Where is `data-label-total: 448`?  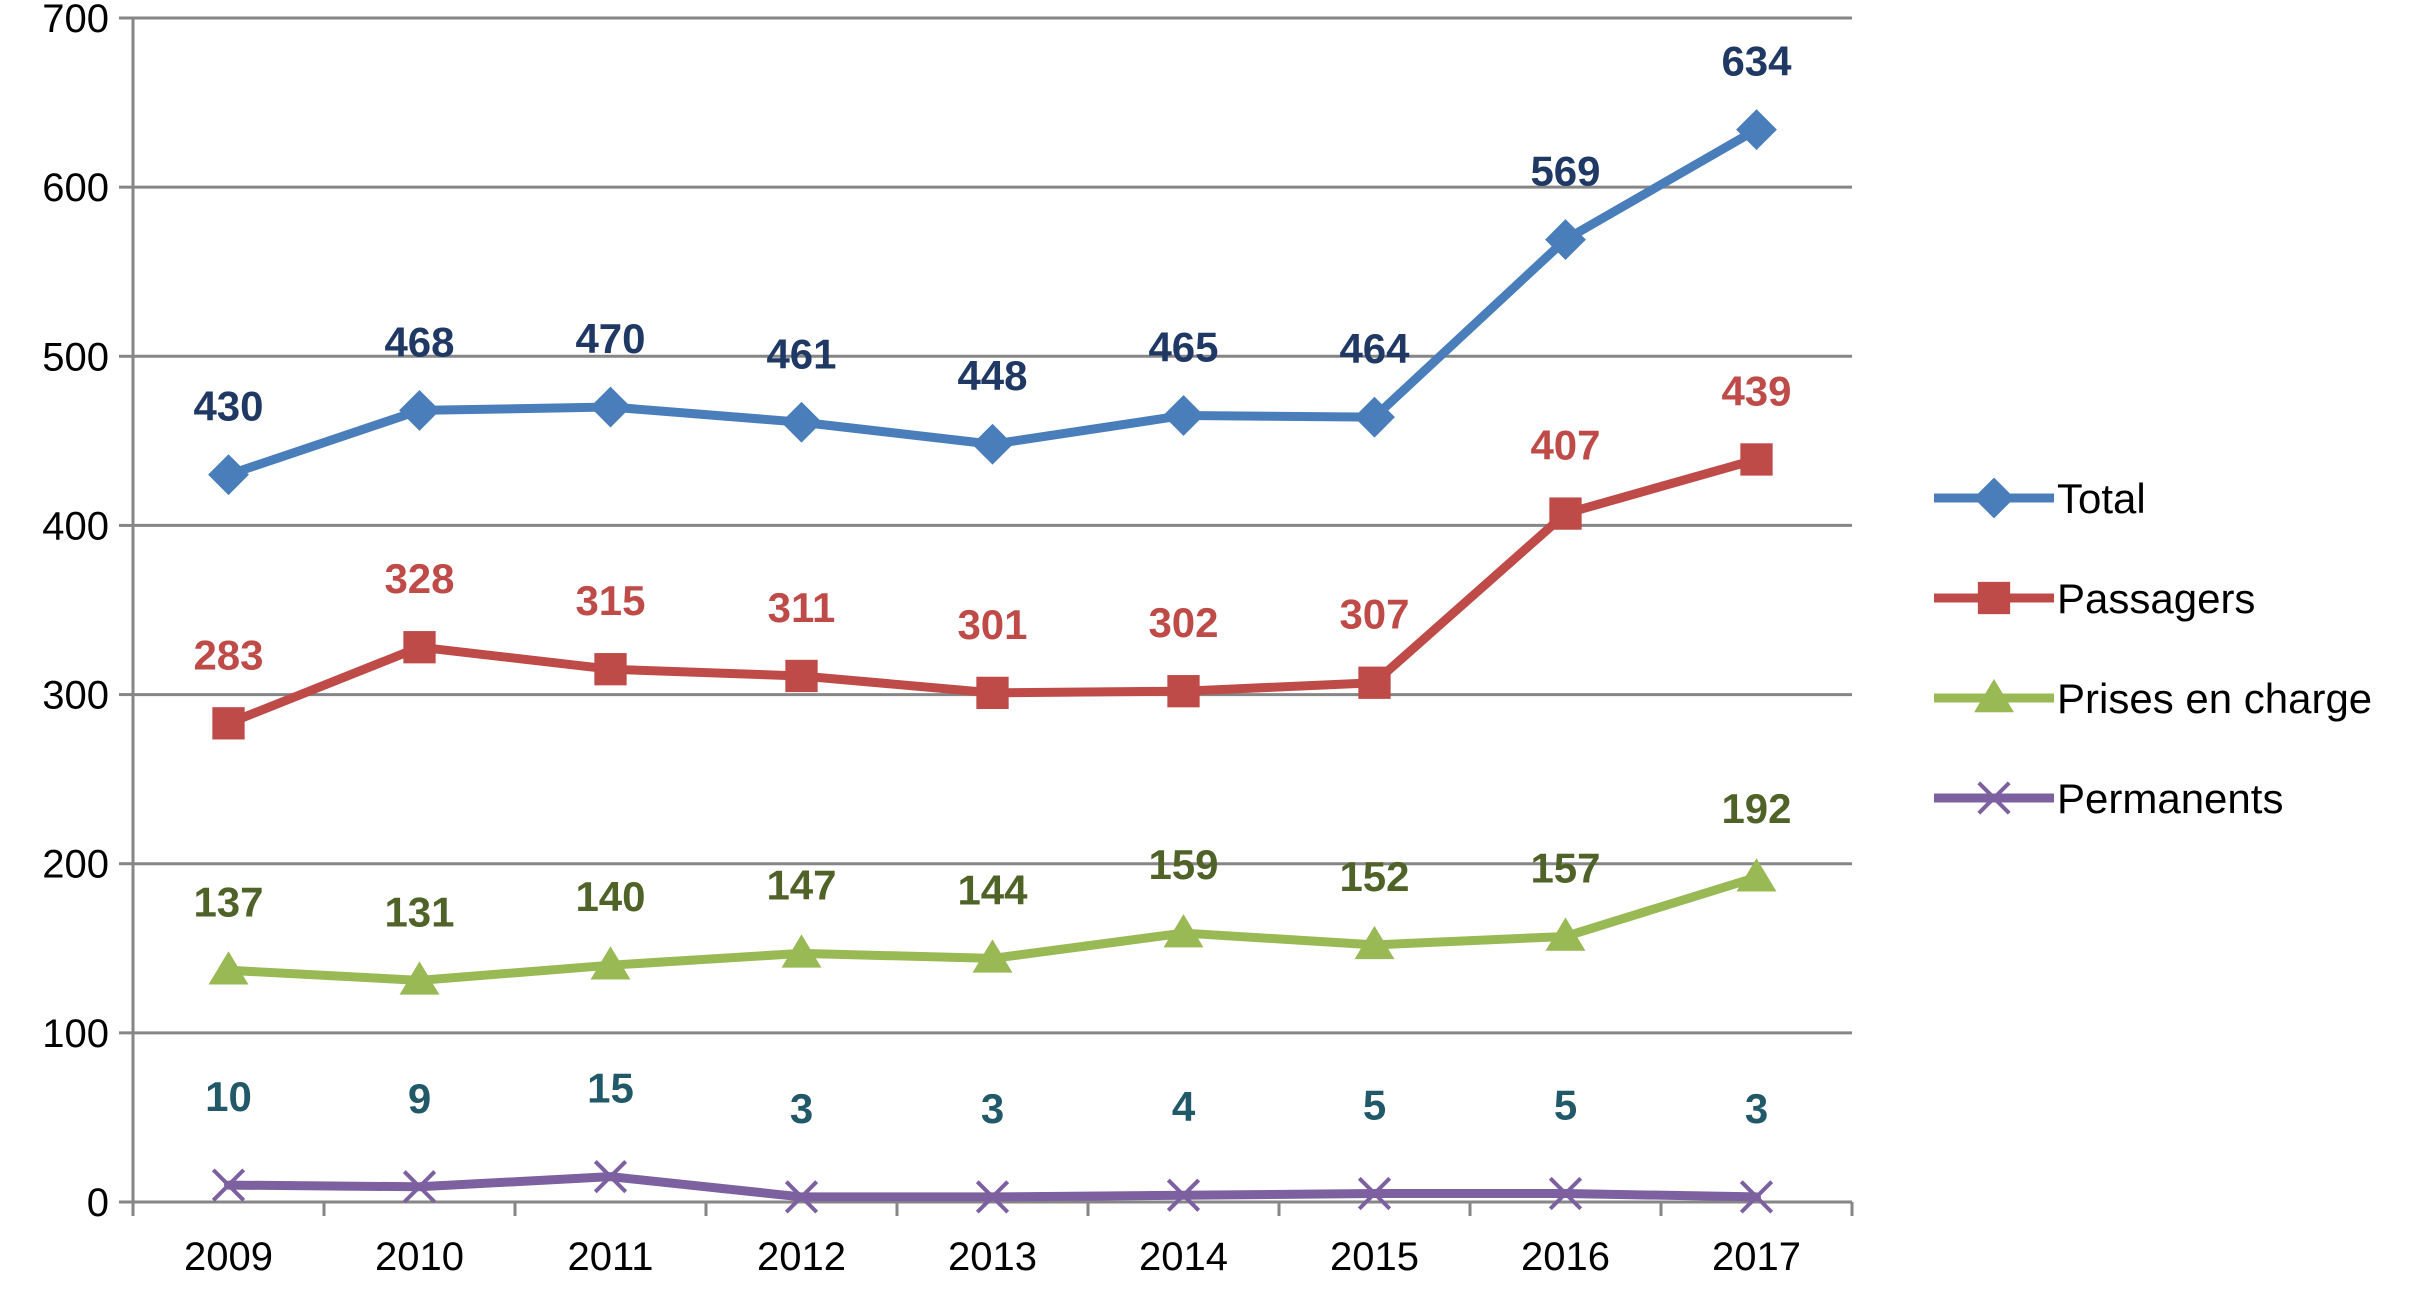 data-label-total: 448 is located at coordinates (992, 375).